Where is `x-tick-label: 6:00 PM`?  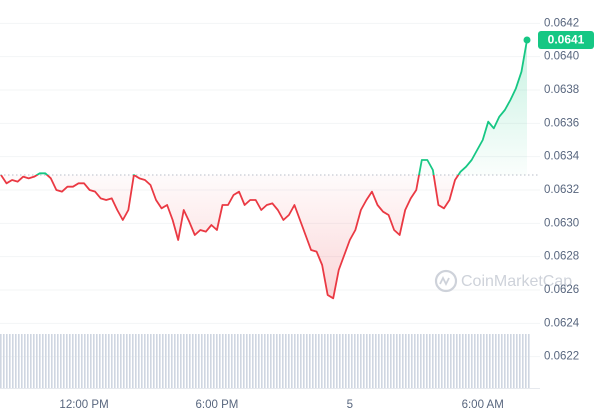 x-tick-label: 6:00 PM is located at coordinates (217, 405).